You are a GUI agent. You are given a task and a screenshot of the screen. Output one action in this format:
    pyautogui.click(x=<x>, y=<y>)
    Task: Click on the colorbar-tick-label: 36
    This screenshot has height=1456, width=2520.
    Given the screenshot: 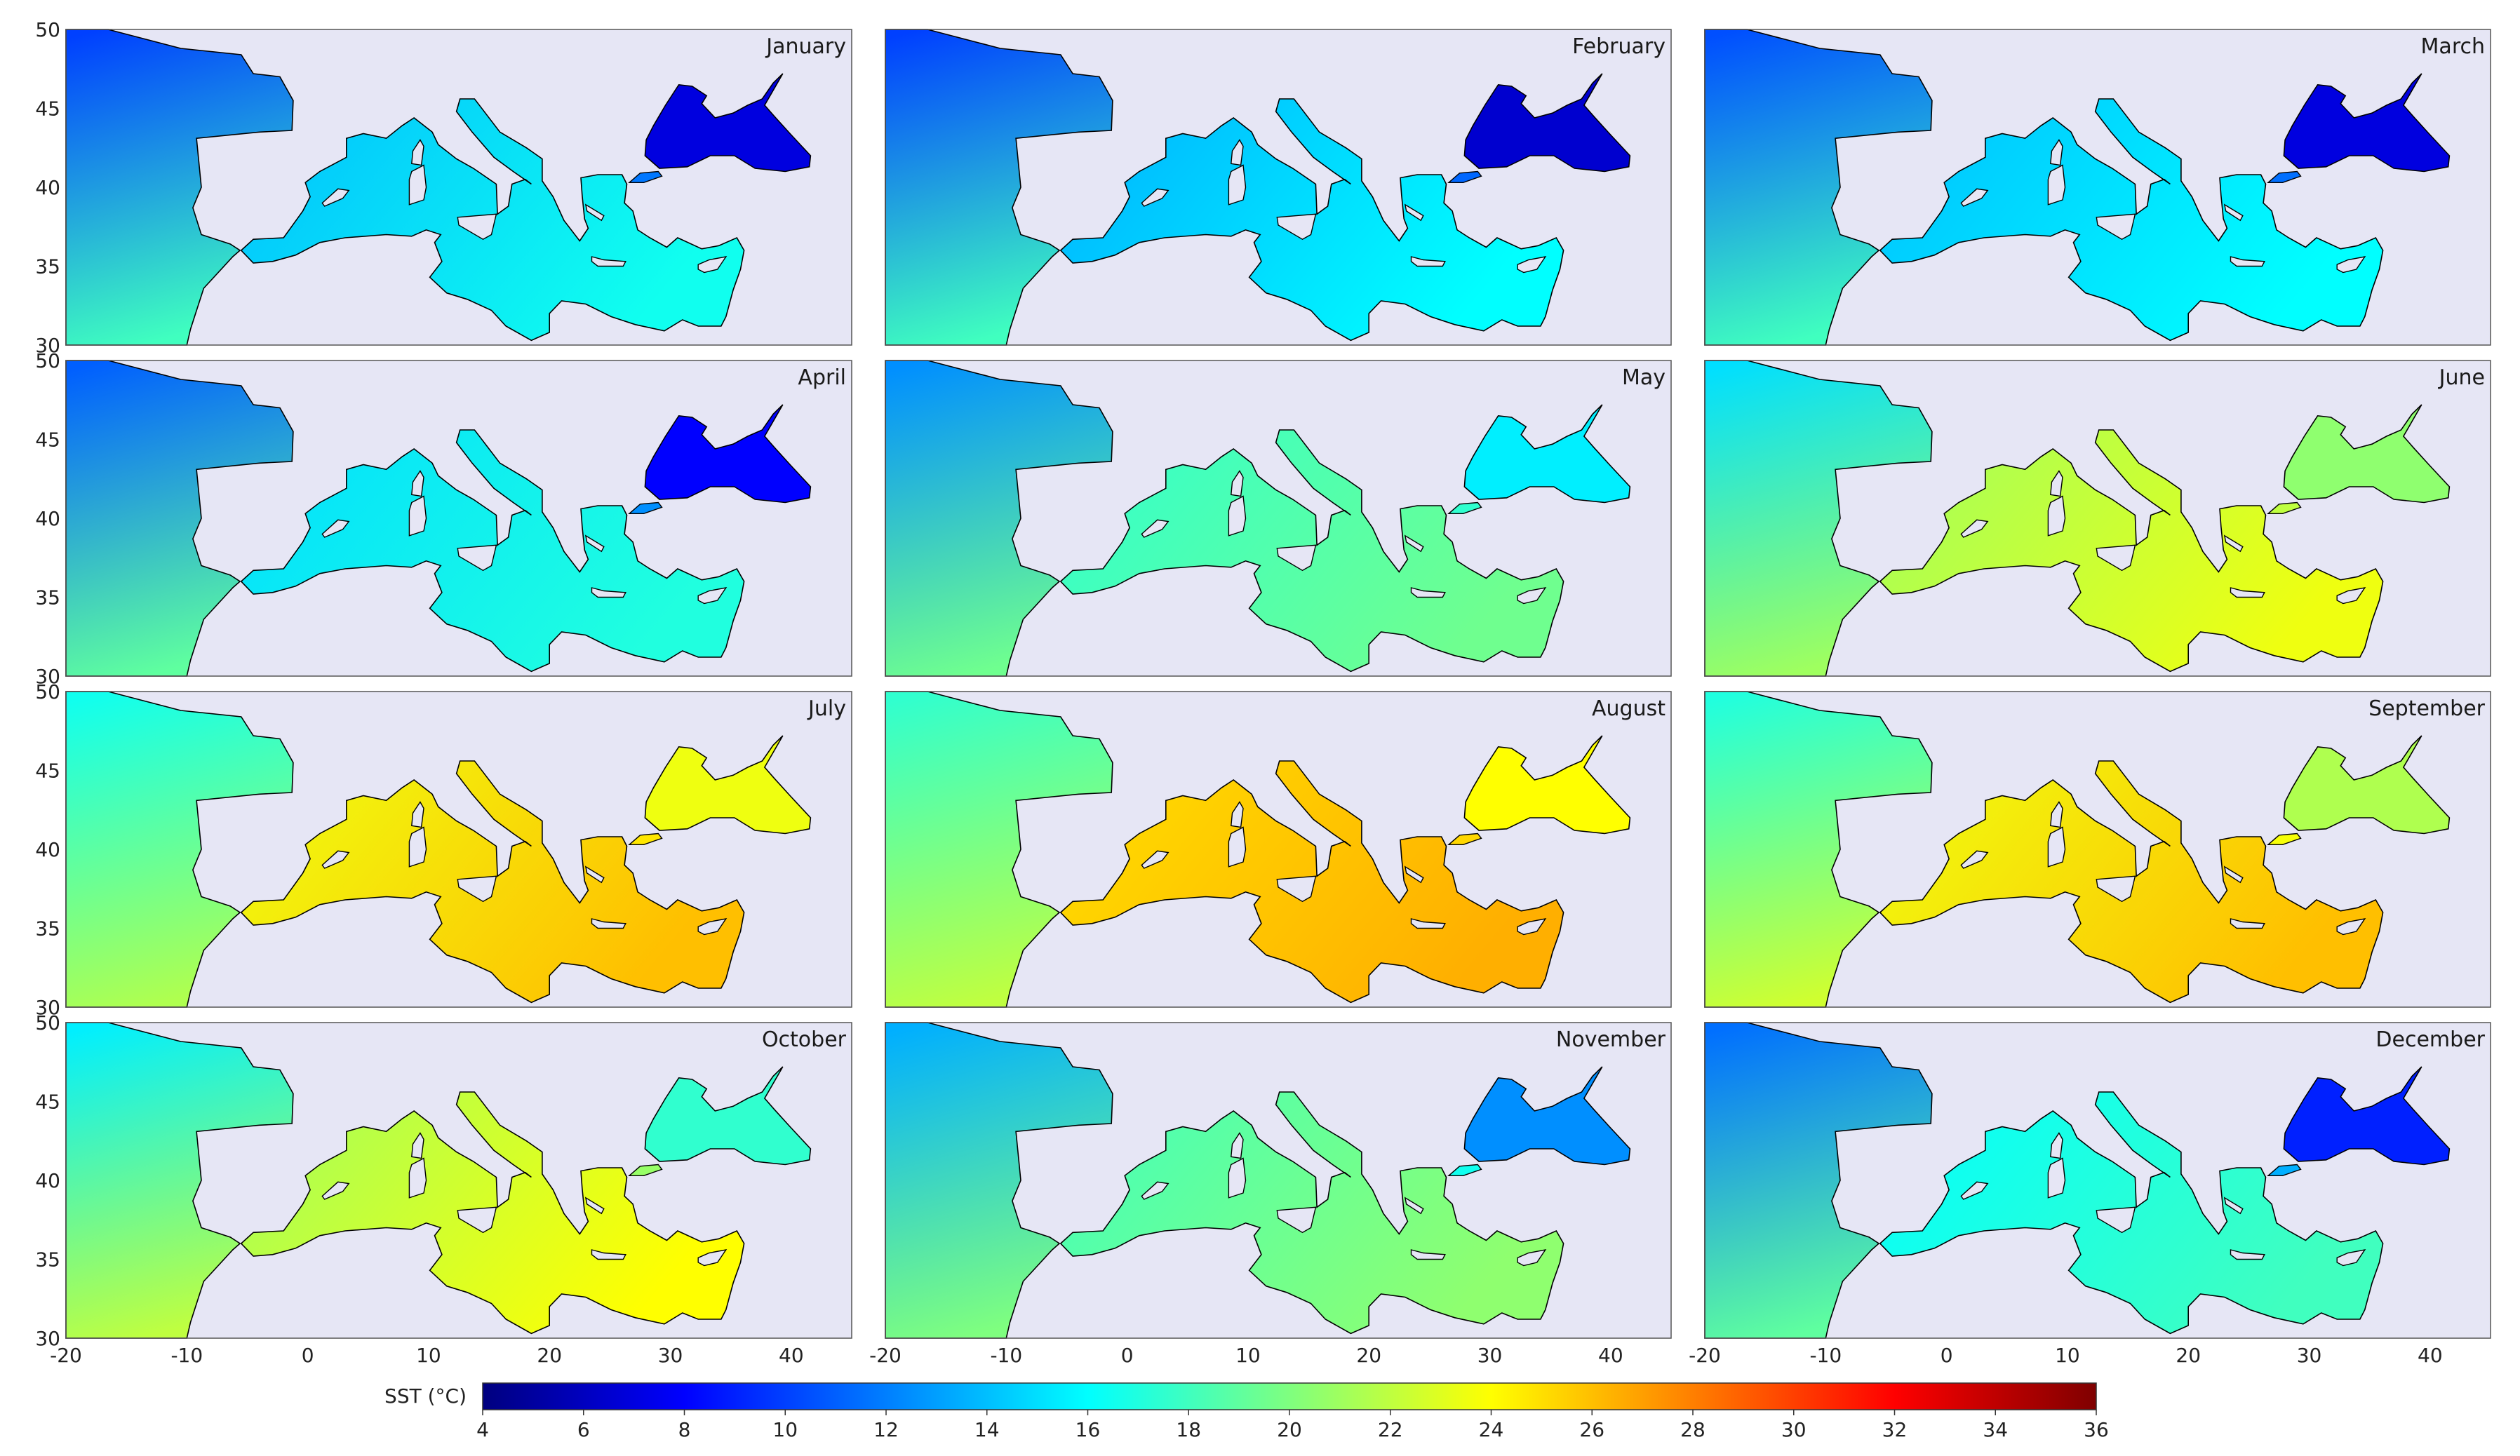 What is the action you would take?
    pyautogui.click(x=2096, y=1429)
    